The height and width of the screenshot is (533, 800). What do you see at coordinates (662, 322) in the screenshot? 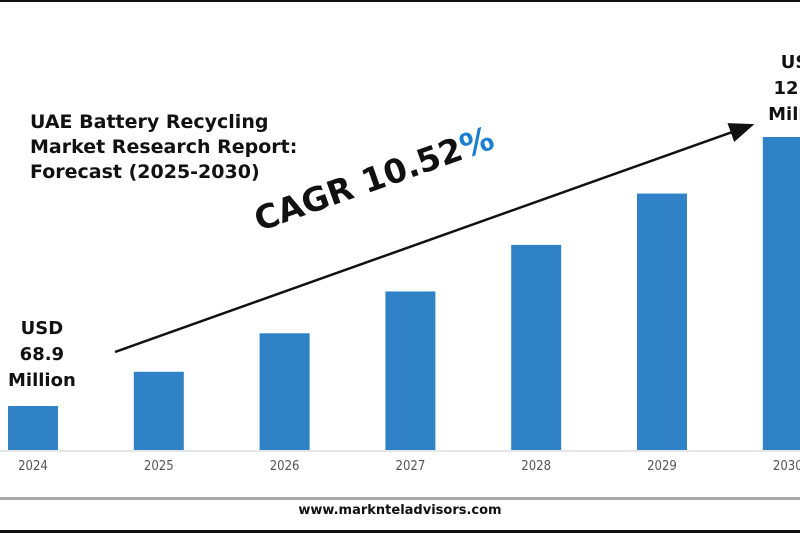
I see `bar-2029` at bounding box center [662, 322].